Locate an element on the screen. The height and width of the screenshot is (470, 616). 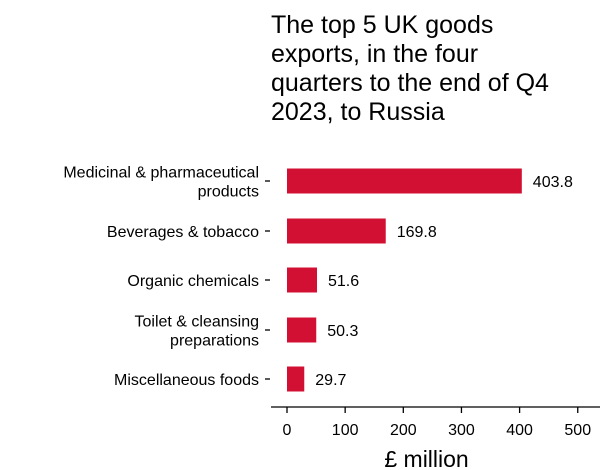
bar-value-label: 51.6 is located at coordinates (343, 281).